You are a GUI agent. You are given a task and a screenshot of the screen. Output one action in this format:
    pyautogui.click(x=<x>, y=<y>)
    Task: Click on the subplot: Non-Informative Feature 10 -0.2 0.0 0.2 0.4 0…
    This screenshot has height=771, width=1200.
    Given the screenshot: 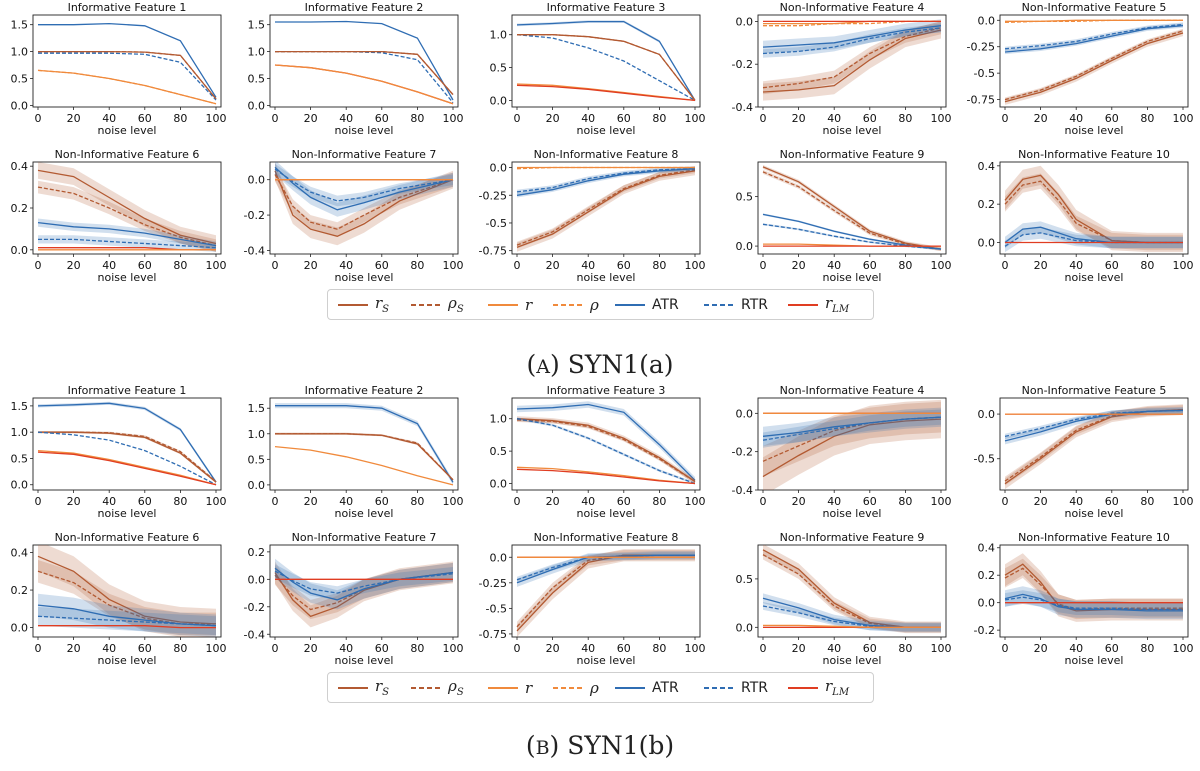 What is the action you would take?
    pyautogui.click(x=1084, y=599)
    